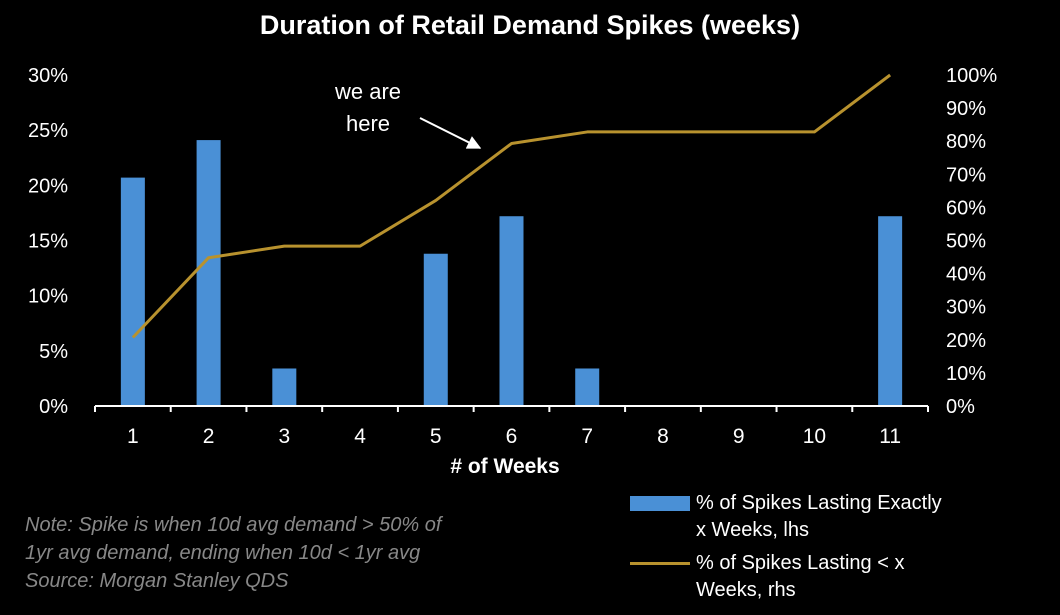 The image size is (1060, 615). Describe the element at coordinates (752, 530) in the screenshot. I see `legend-bars-line-2: x Weeks, lhs` at that location.